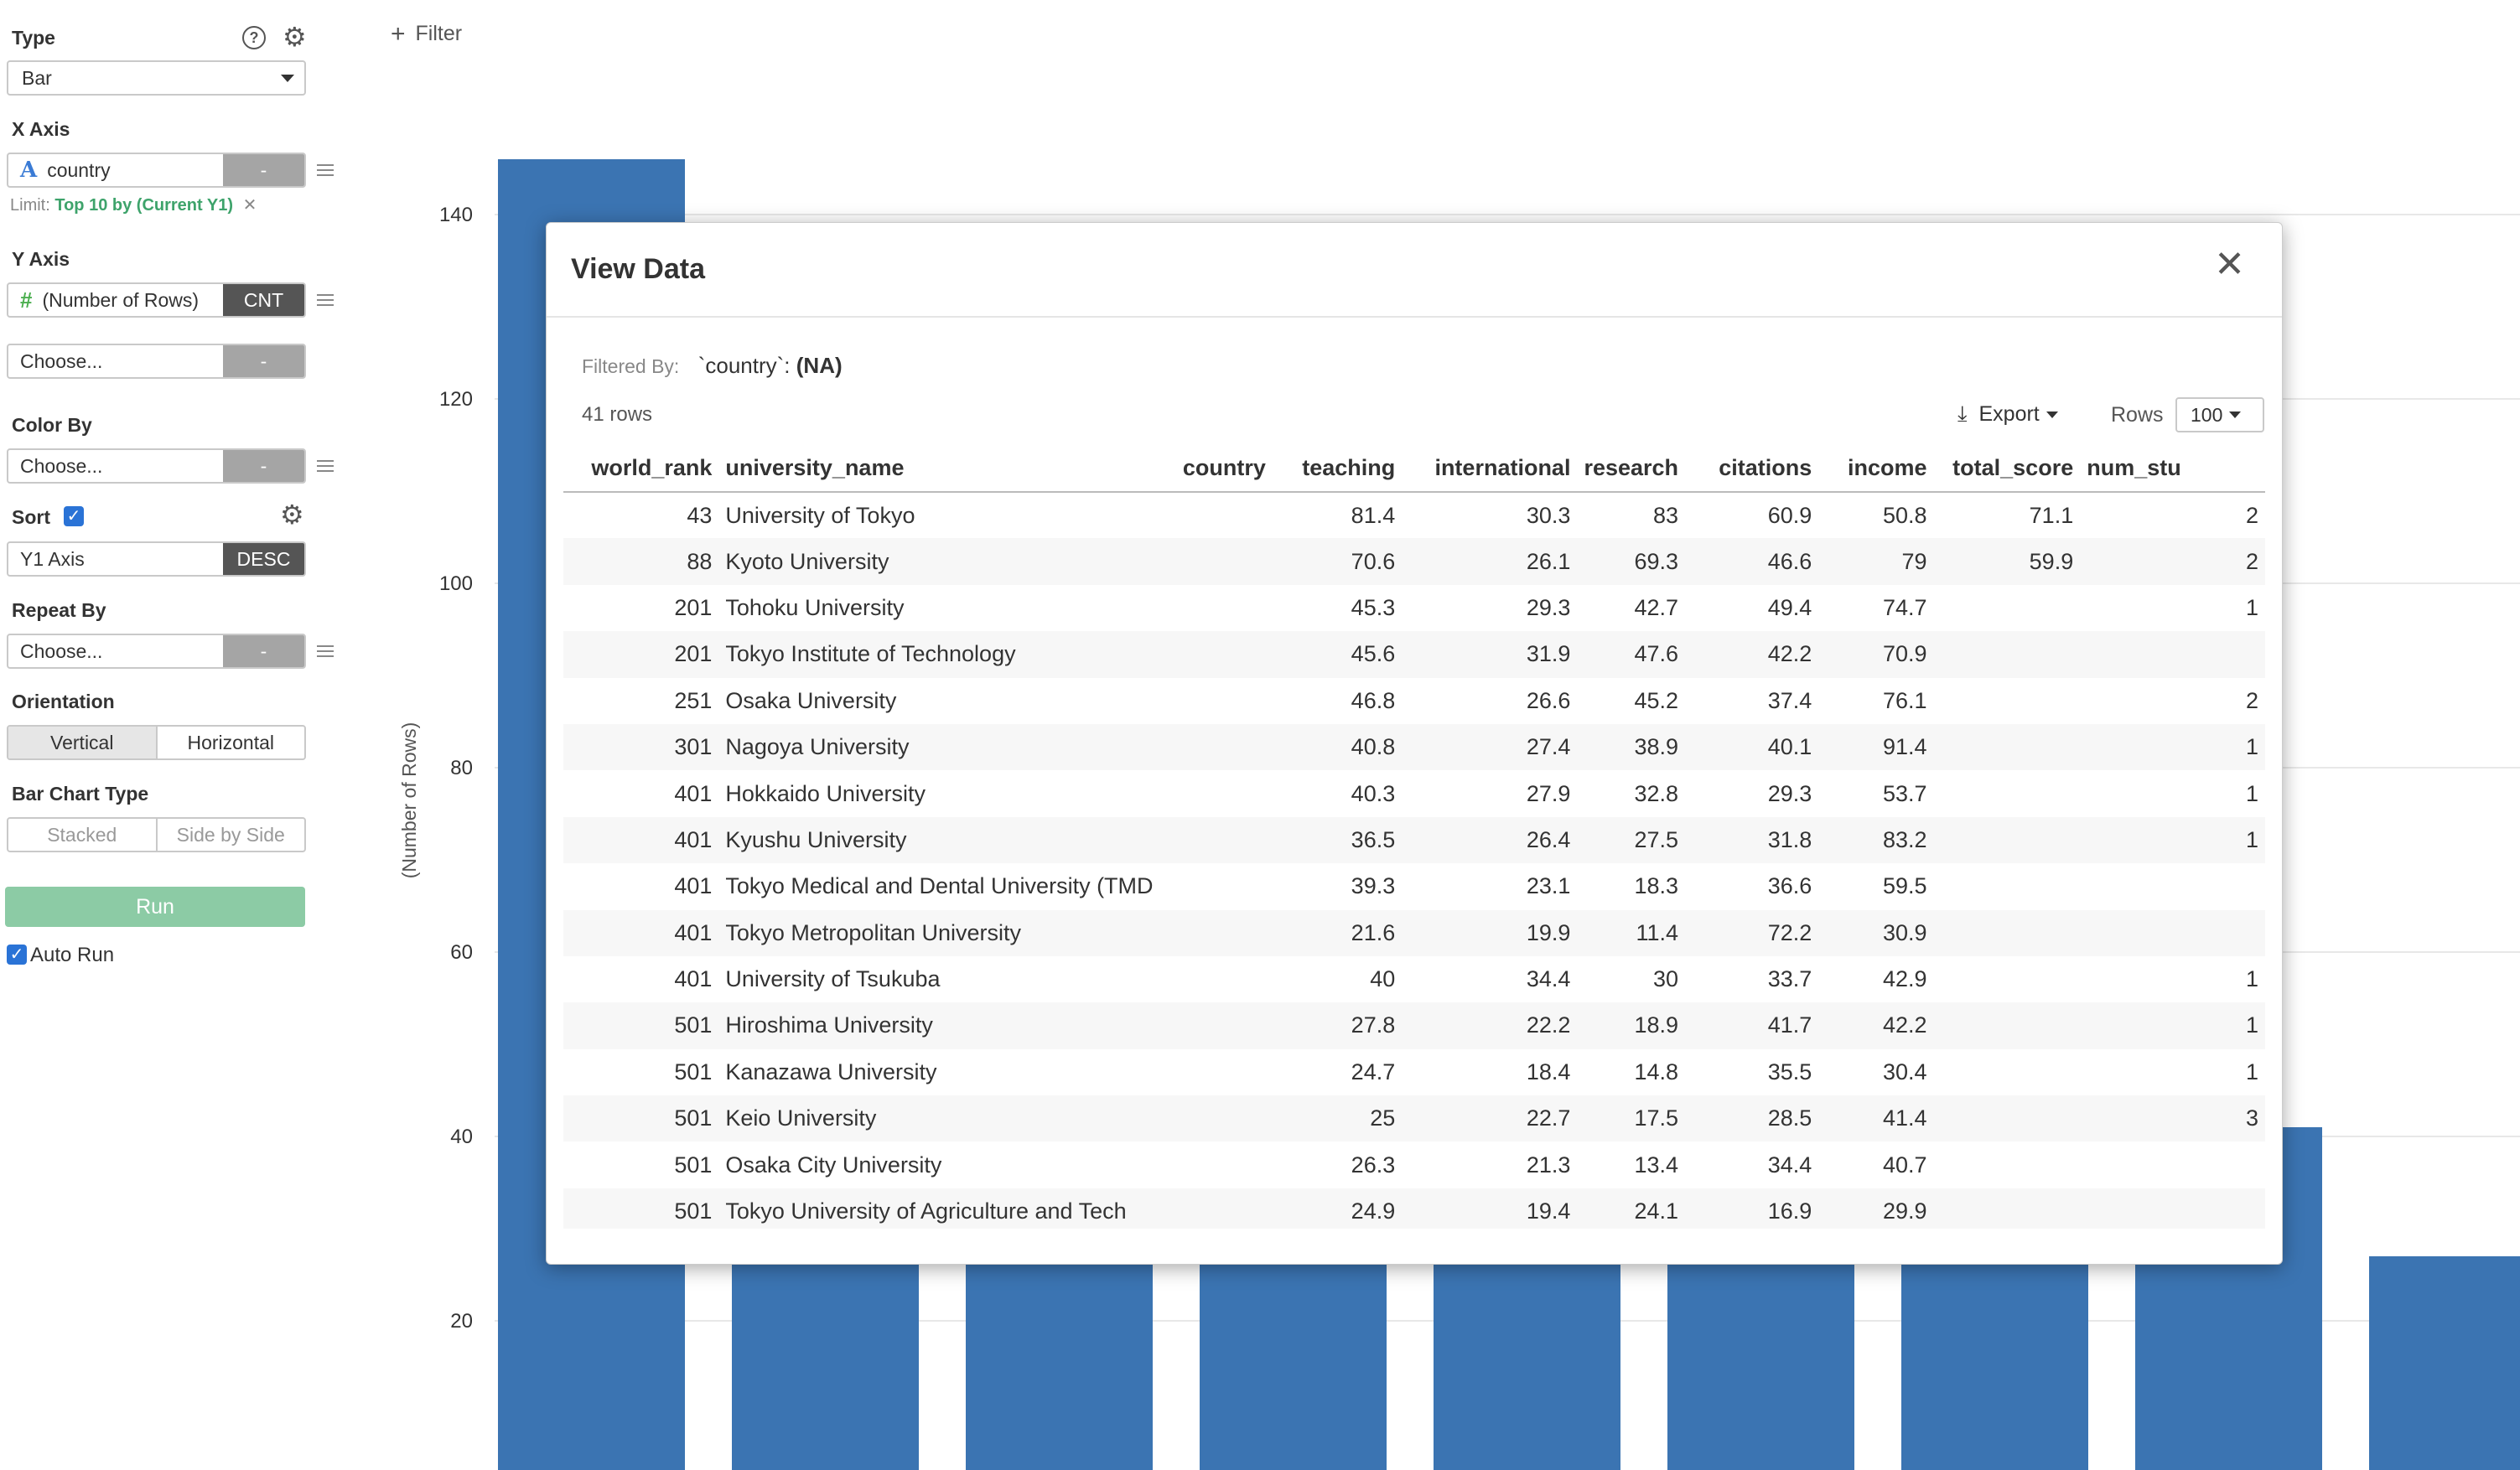  Describe the element at coordinates (1631, 1025) in the screenshot. I see `table-cell: 18.9` at that location.